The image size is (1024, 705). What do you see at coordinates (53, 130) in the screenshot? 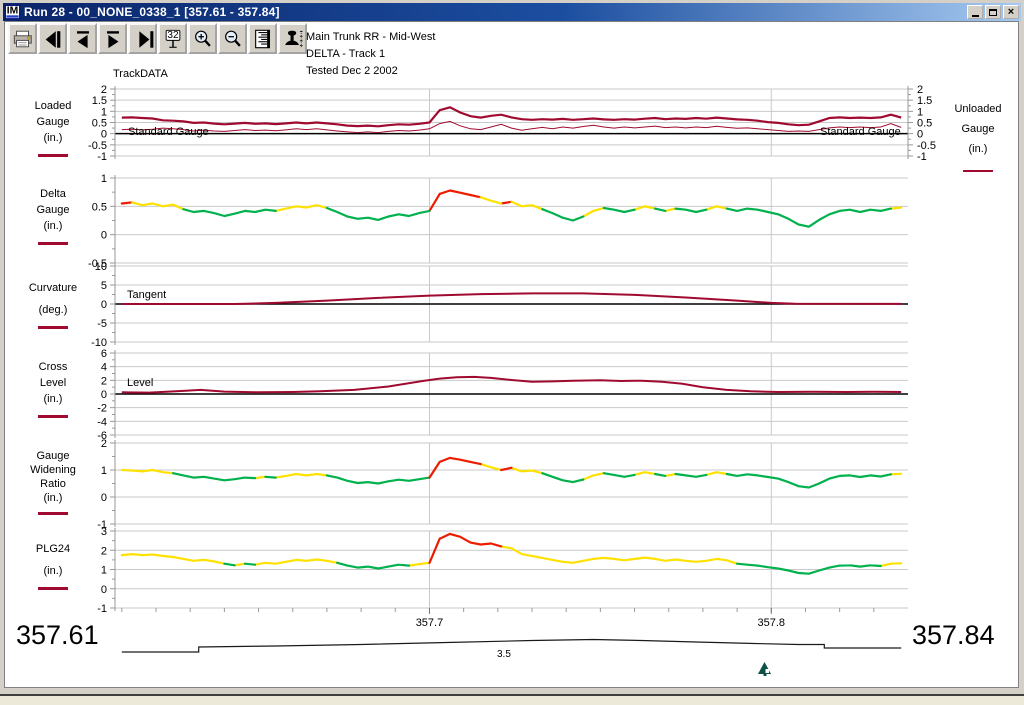
I see `chart-label-loaded-gauge: Loaded Gauge (in.)` at bounding box center [53, 130].